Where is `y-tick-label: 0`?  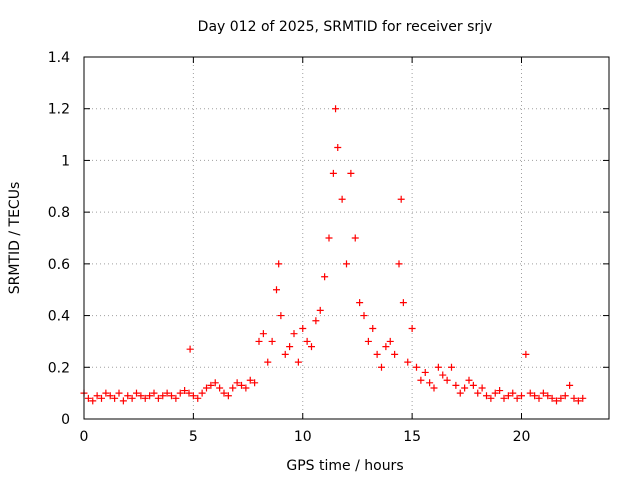 y-tick-label: 0 is located at coordinates (65, 420).